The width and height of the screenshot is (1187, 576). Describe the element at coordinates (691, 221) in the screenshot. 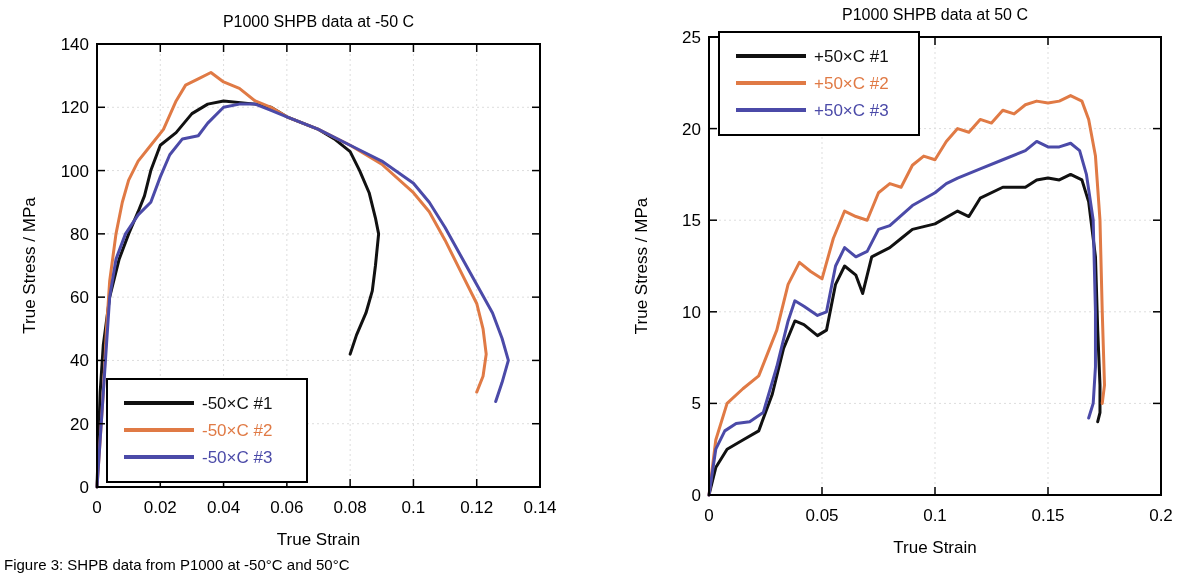

I see `y-tick-label: 15` at that location.